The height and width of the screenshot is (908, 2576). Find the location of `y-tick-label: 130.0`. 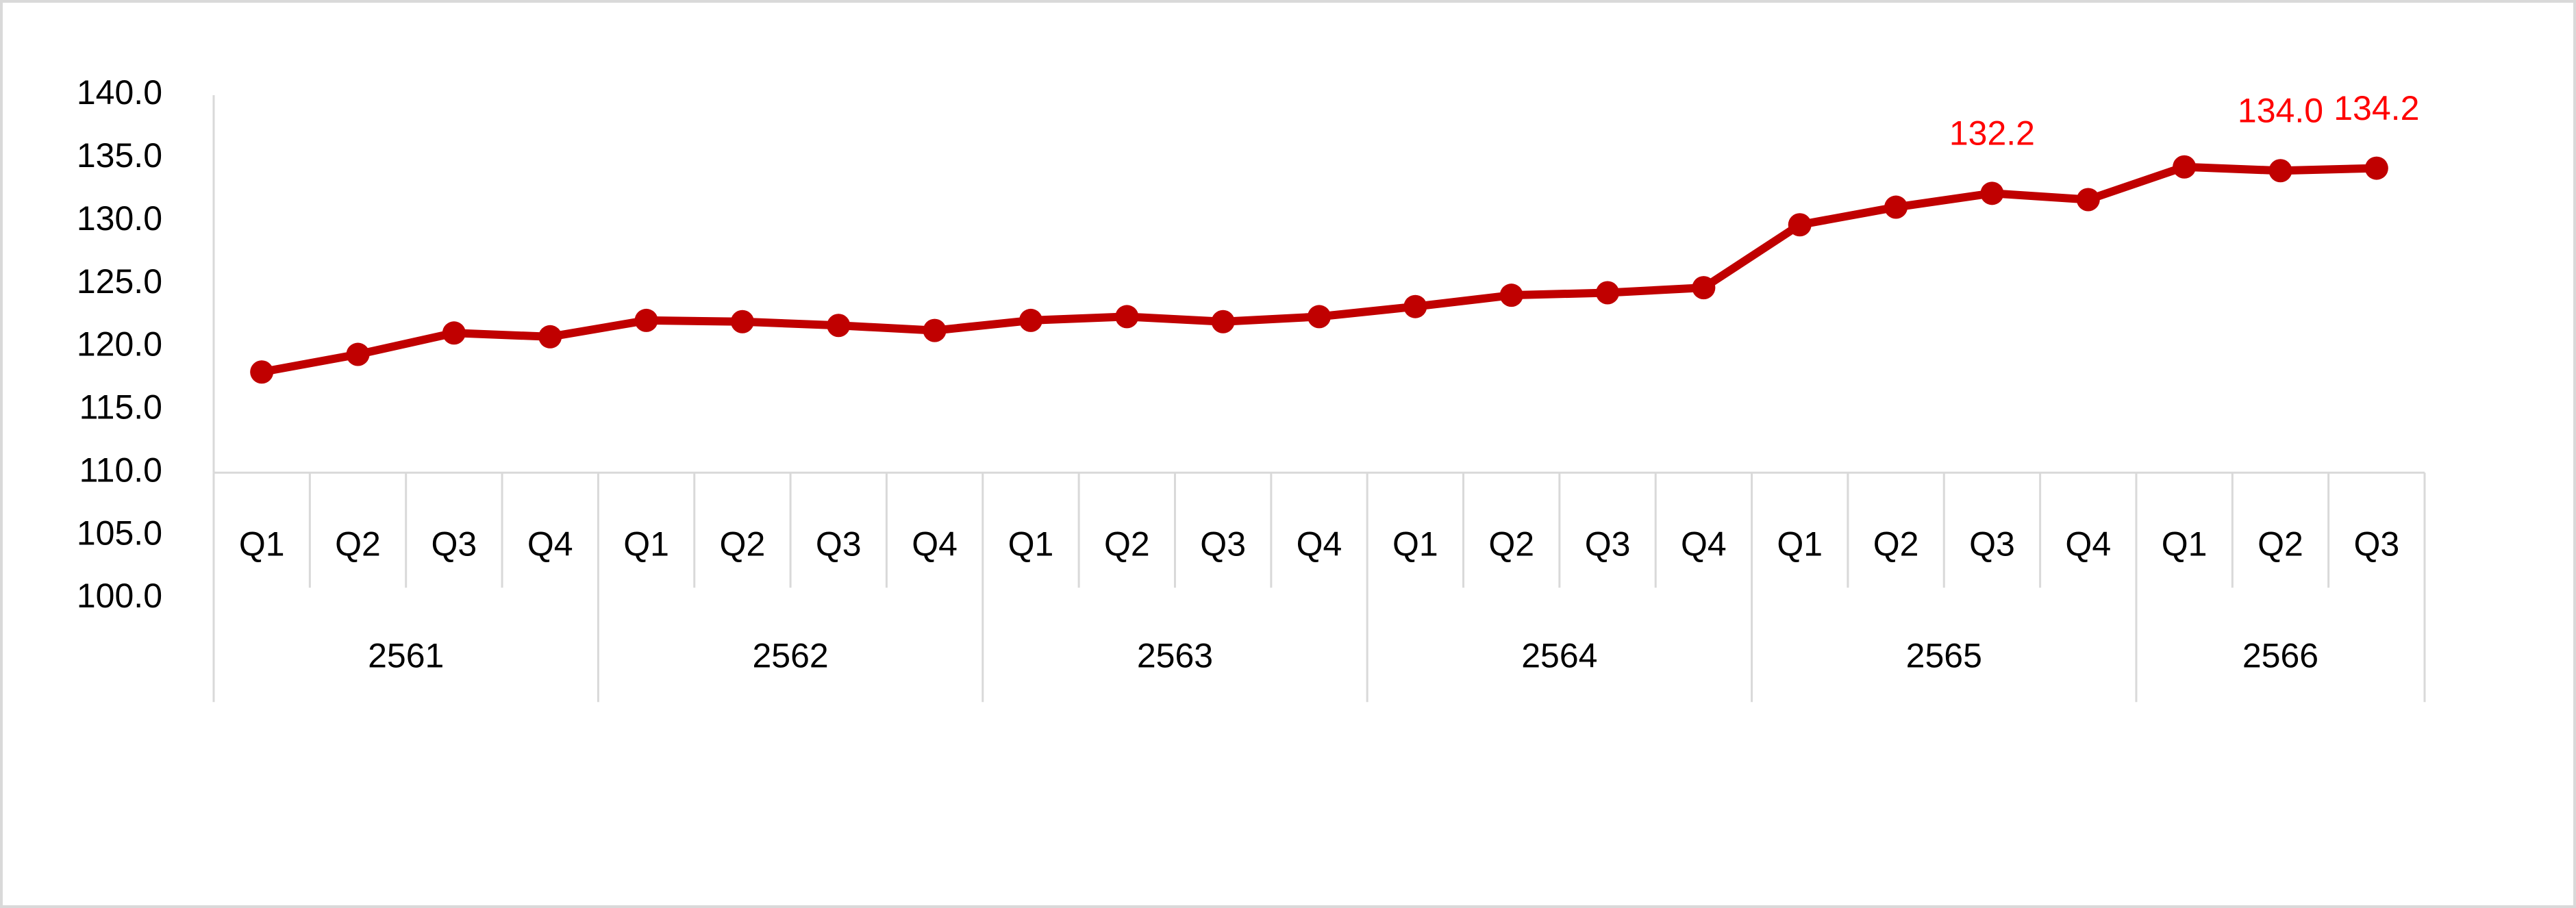

y-tick-label: 130.0 is located at coordinates (119, 218).